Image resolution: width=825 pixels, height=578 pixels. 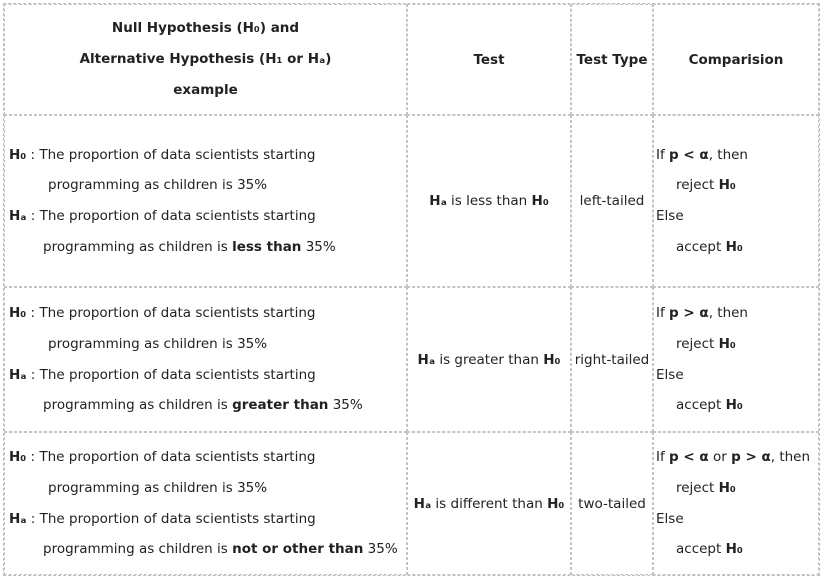 I want to click on test-type-cell: two-tailed, so click(x=612, y=503).